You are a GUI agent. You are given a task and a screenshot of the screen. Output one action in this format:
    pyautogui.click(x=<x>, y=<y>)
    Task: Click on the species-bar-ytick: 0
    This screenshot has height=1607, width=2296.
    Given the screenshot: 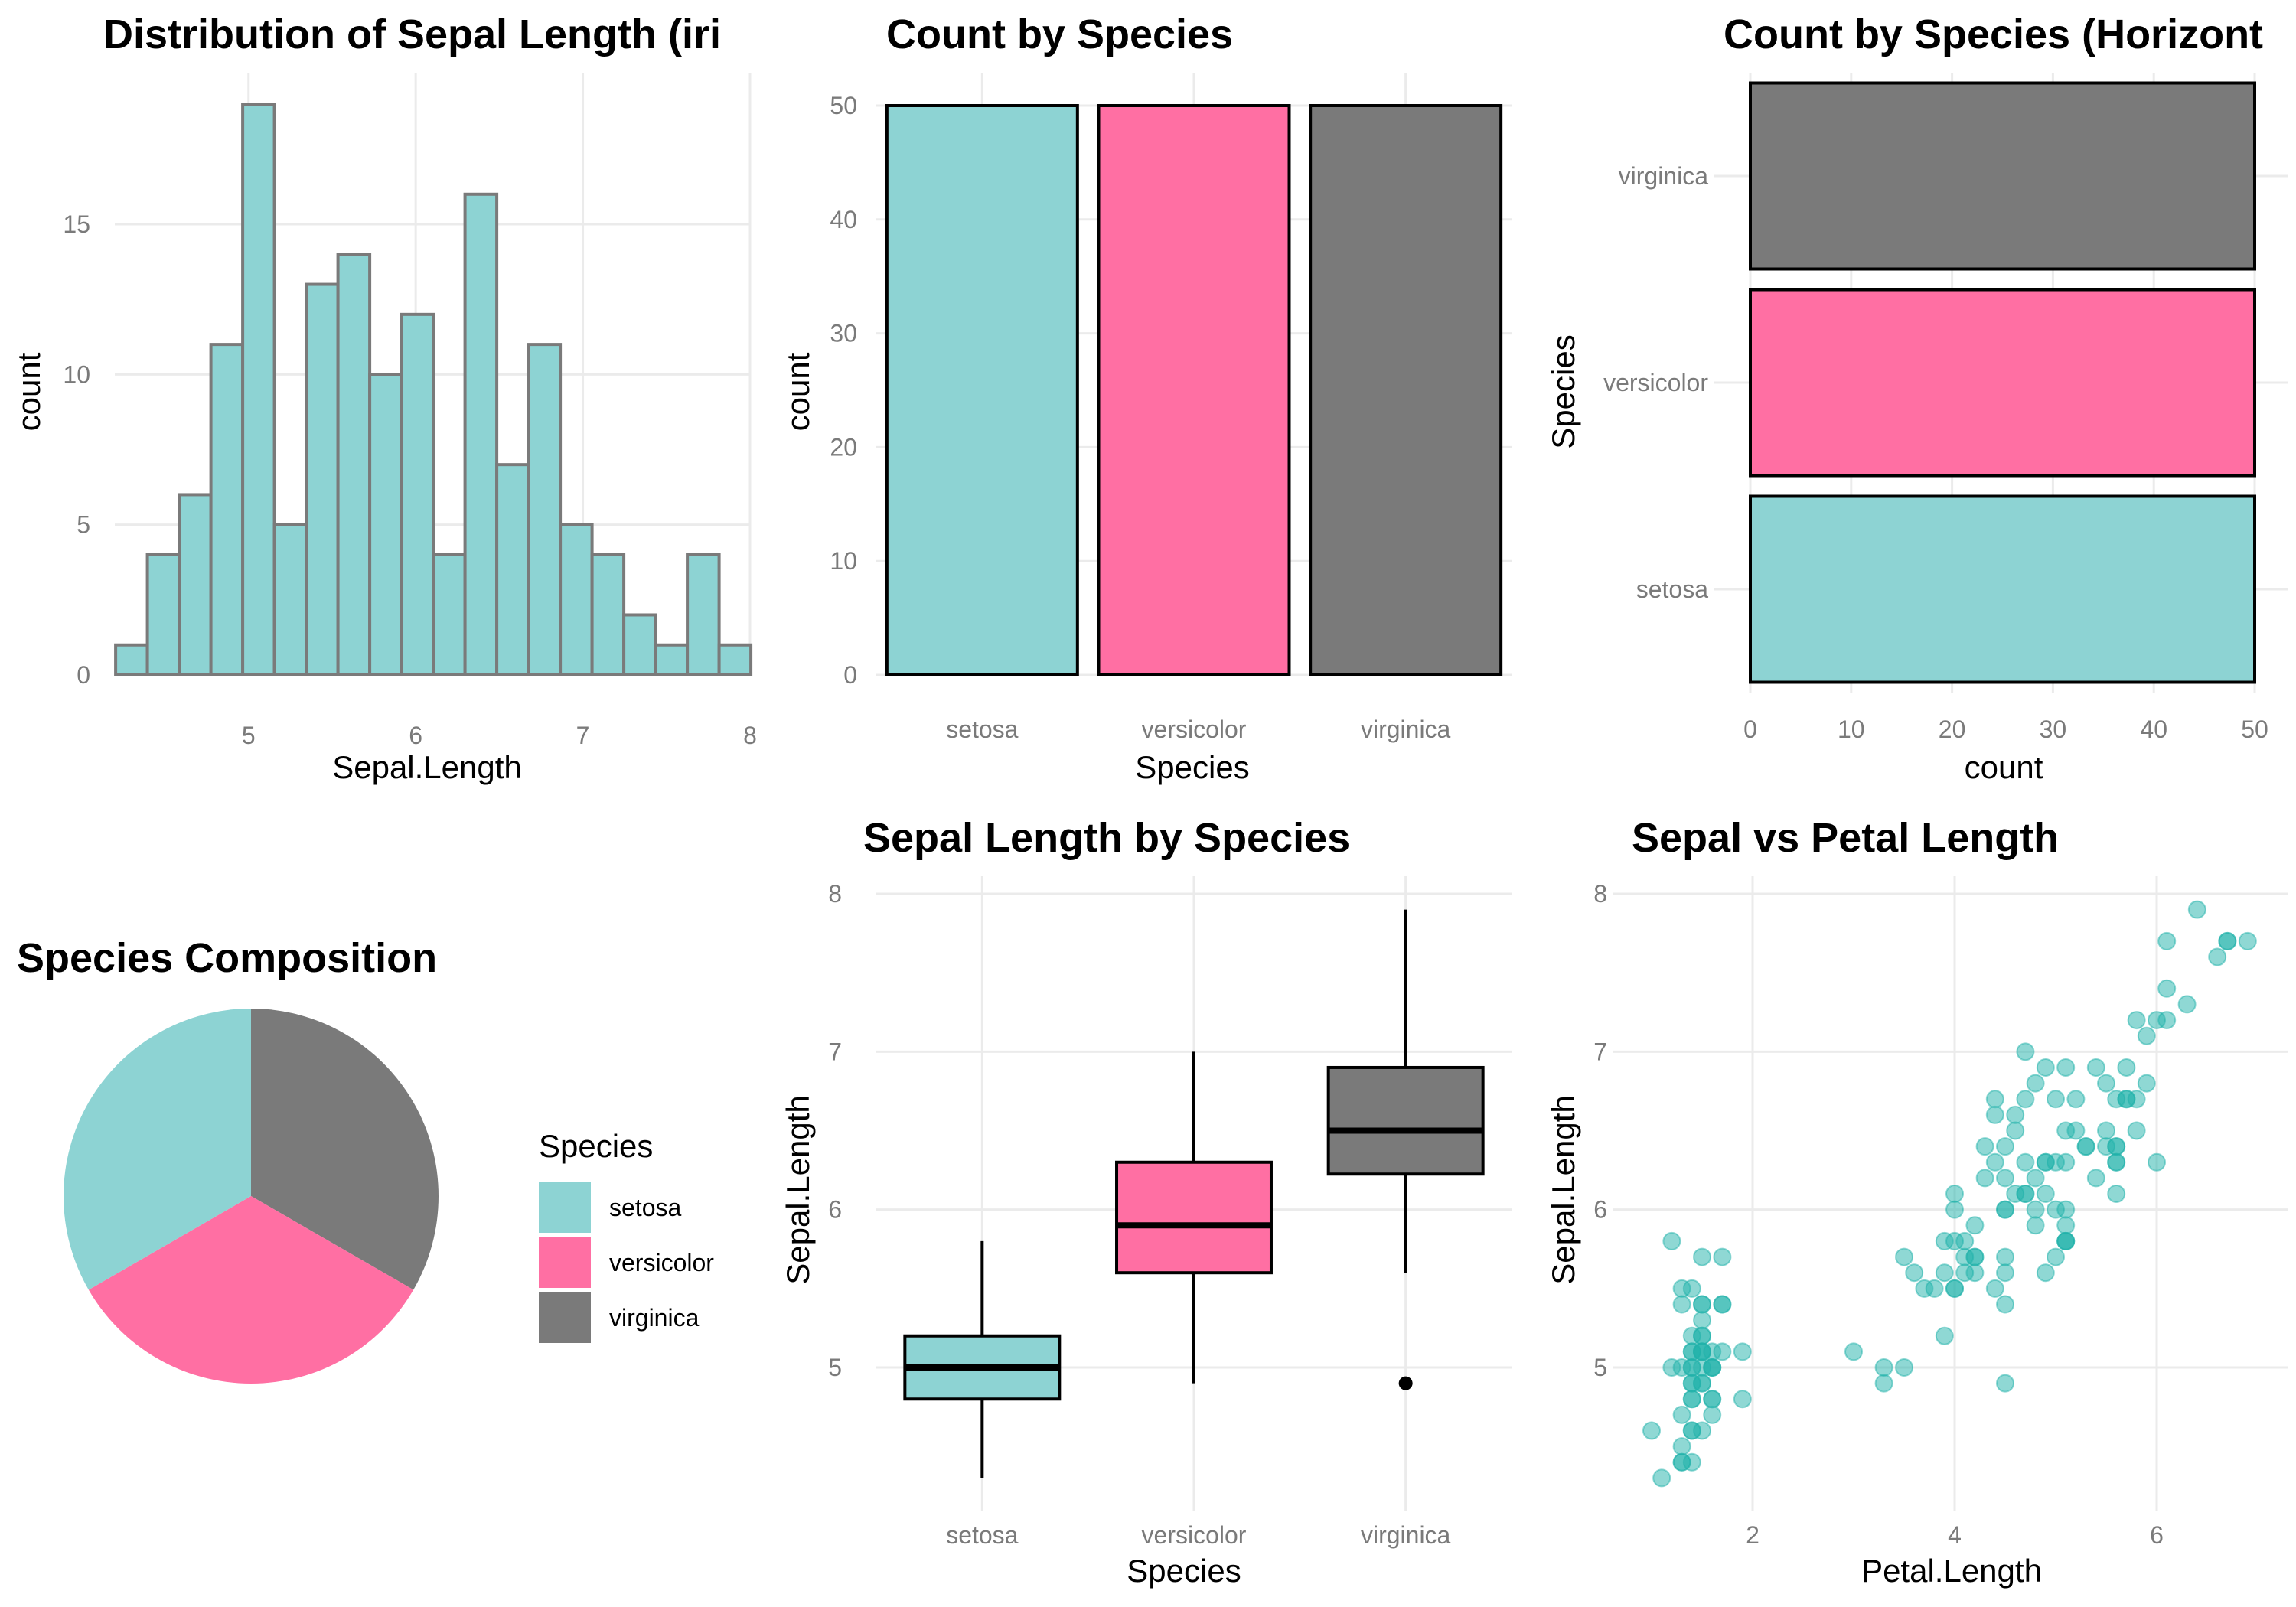 What is the action you would take?
    pyautogui.click(x=850, y=675)
    